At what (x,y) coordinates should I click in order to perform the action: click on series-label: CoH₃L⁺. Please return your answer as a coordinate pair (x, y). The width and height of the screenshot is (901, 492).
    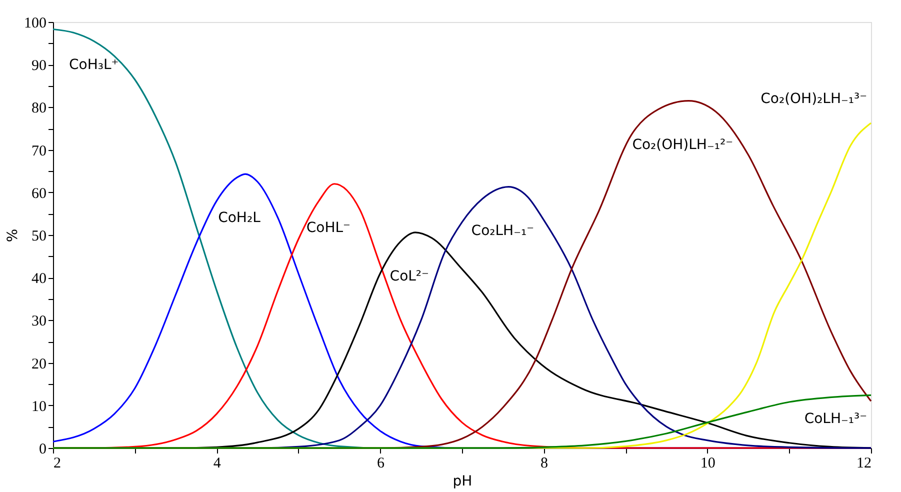
    Looking at the image, I should click on (94, 65).